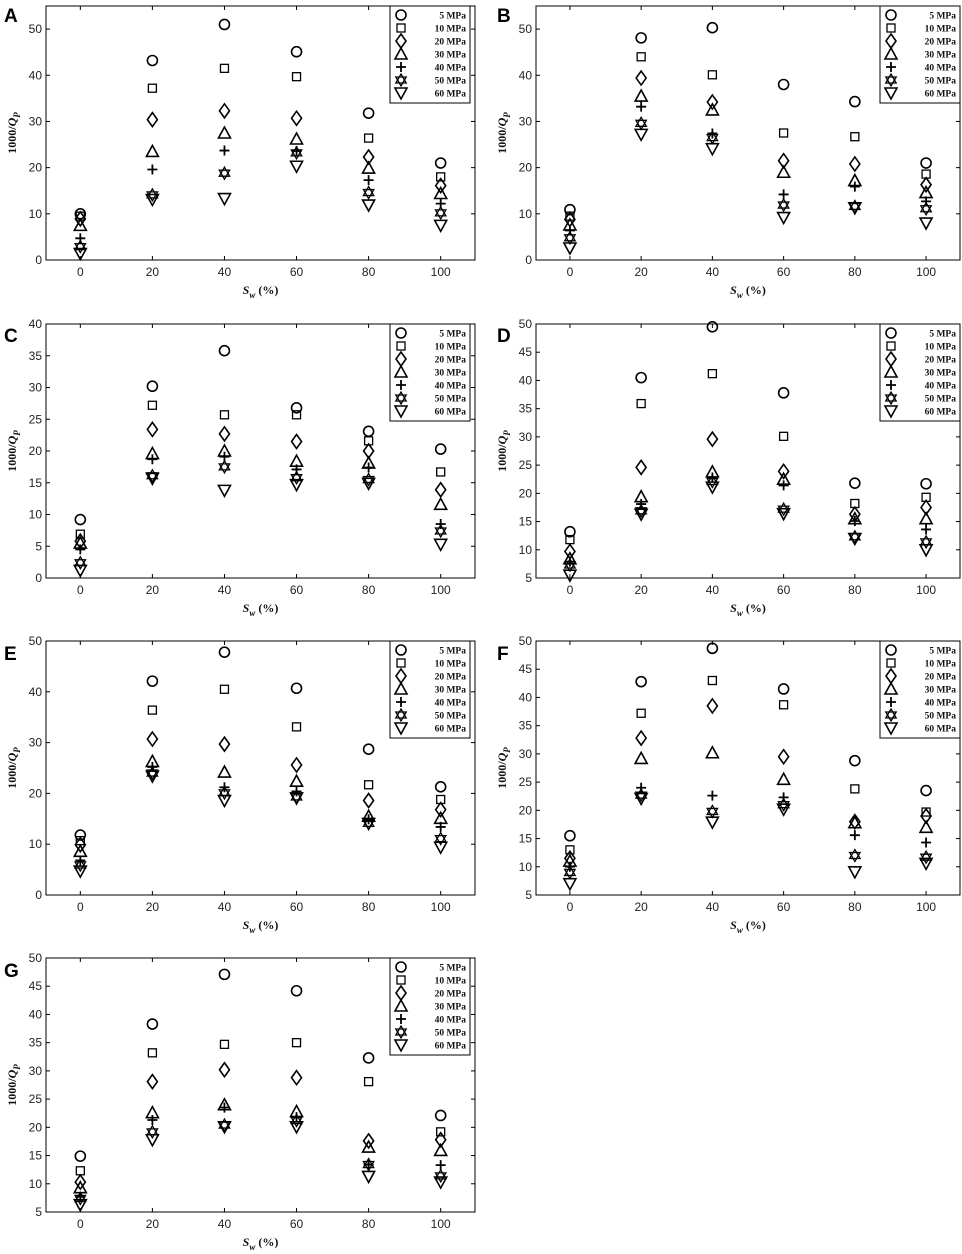 This screenshot has width=962, height=1254. I want to click on series-20-mpa, so click(260, 165).